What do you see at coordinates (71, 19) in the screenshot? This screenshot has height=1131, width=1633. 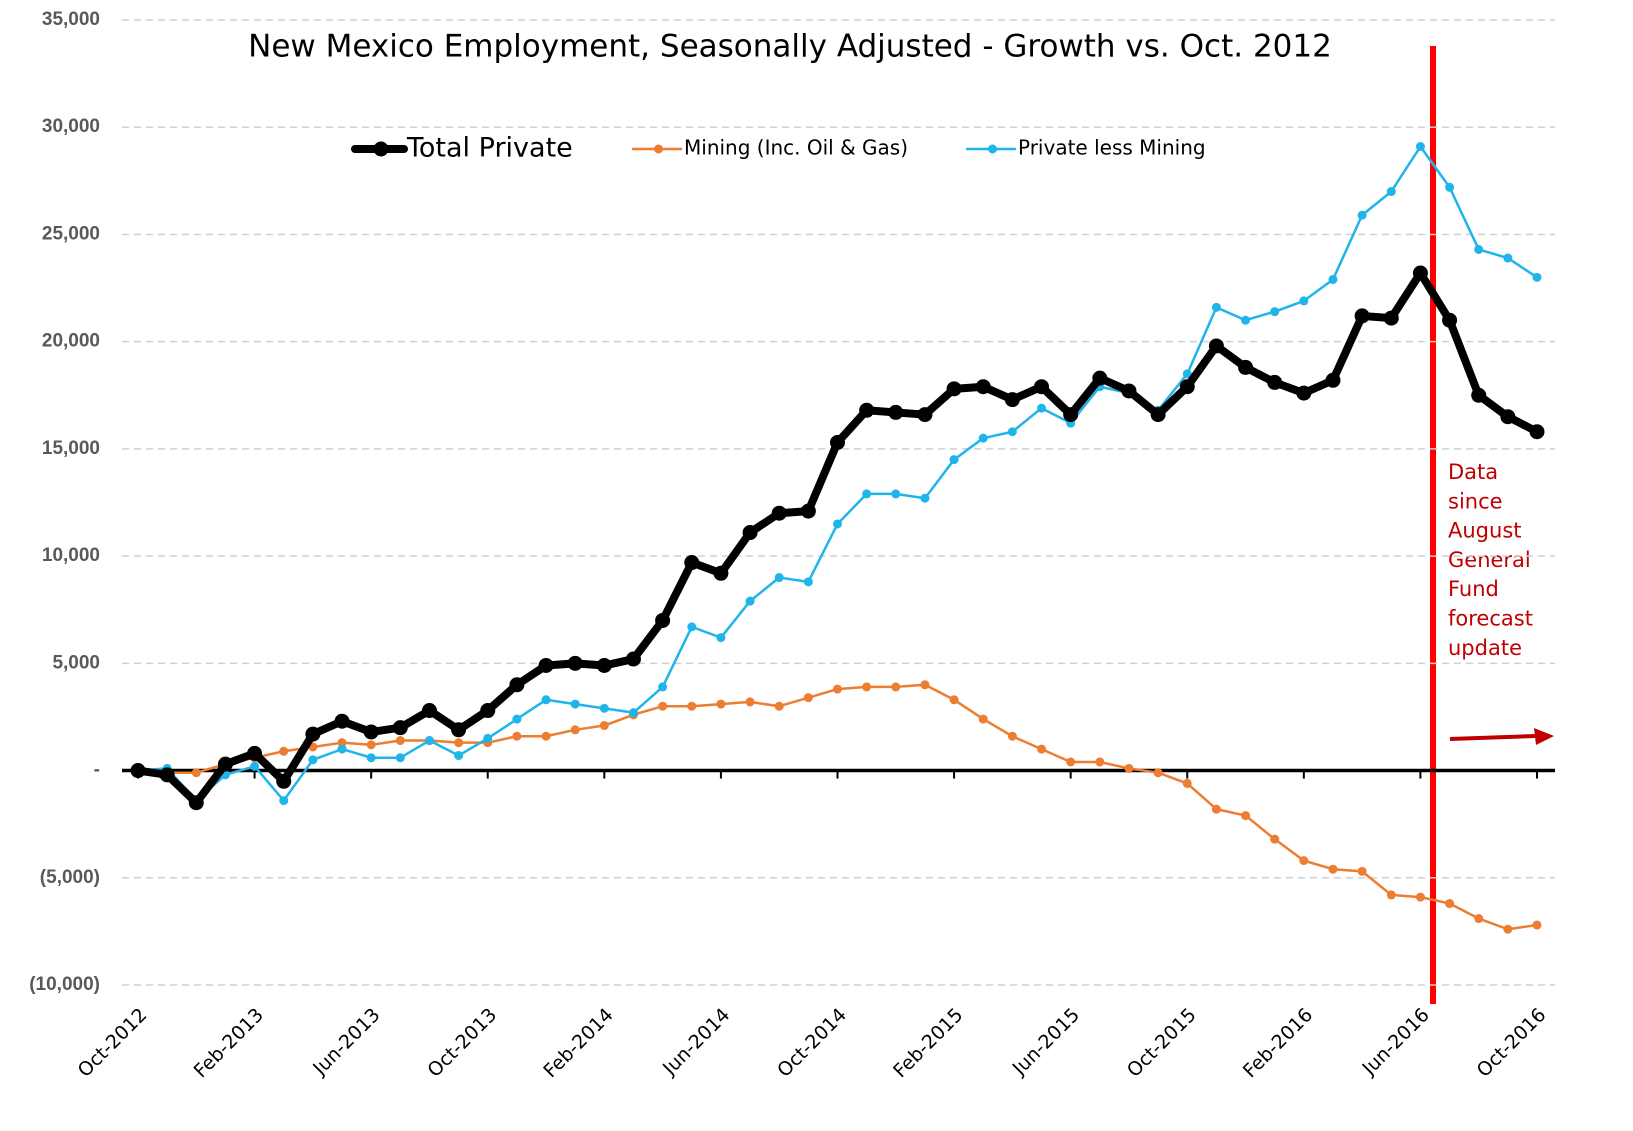 I see `y-tick-label: 35,000` at bounding box center [71, 19].